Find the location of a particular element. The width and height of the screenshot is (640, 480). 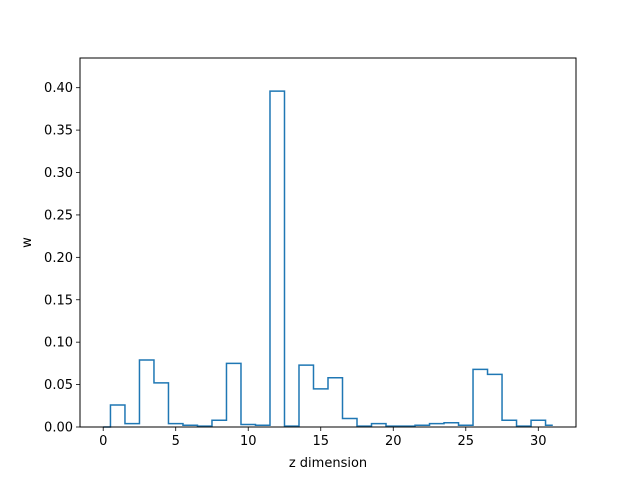

y-tick-label: 0.05 is located at coordinates (58, 385).